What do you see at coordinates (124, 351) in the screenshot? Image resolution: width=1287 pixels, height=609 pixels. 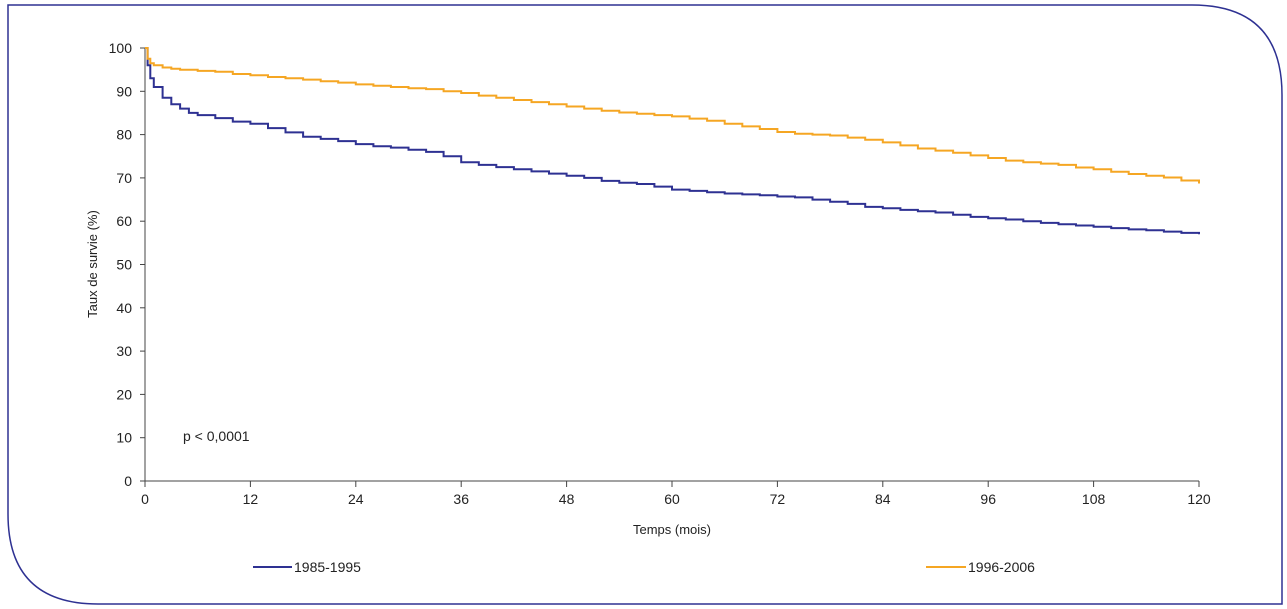 I see `y-tick-label: 30` at bounding box center [124, 351].